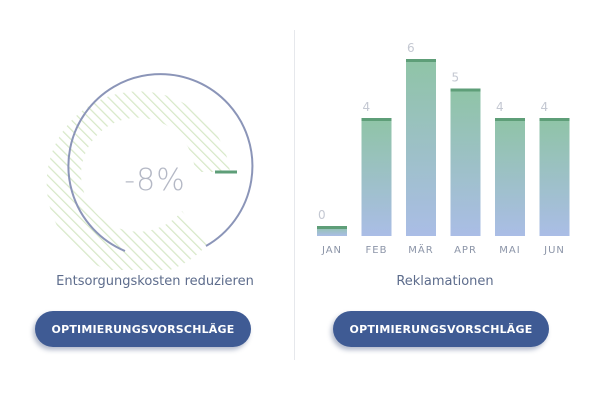 The width and height of the screenshot is (600, 400). Describe the element at coordinates (456, 78) in the screenshot. I see `bar-value-label: 5` at that location.